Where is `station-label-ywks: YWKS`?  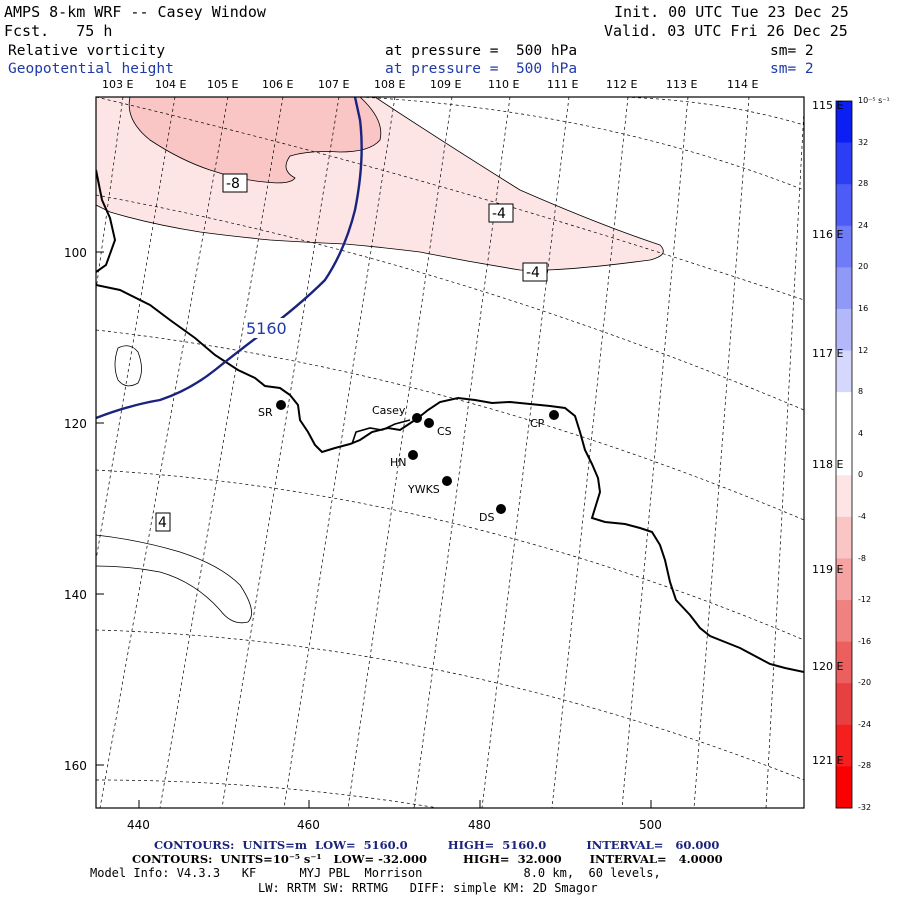 station-label-ywks: YWKS is located at coordinates (424, 489).